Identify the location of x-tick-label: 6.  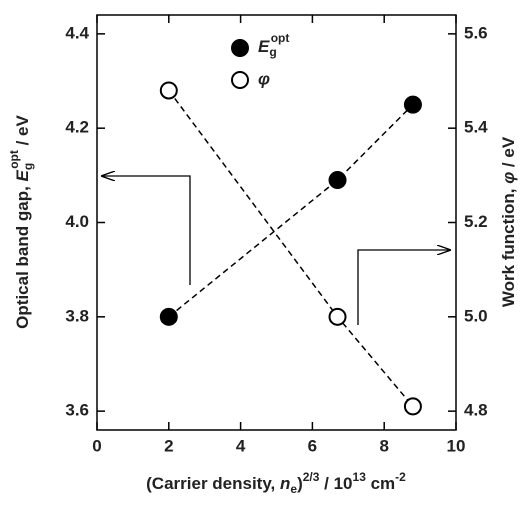
(312, 445).